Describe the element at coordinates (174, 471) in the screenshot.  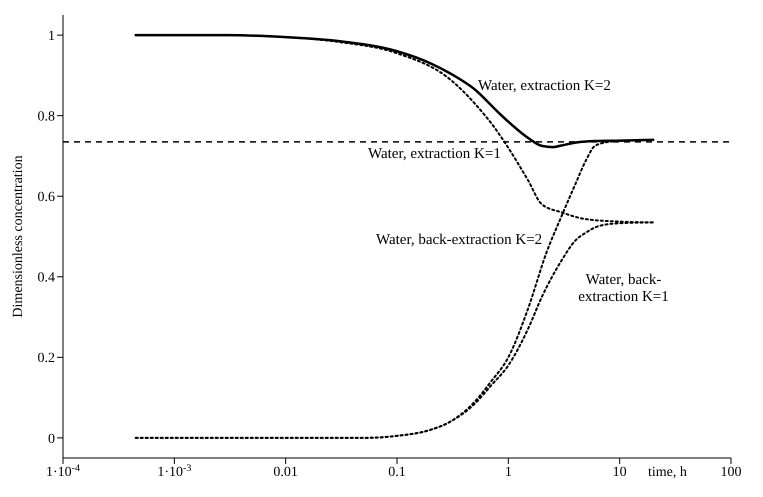
I see `x-tick-label: 1·10$^{-3}$` at that location.